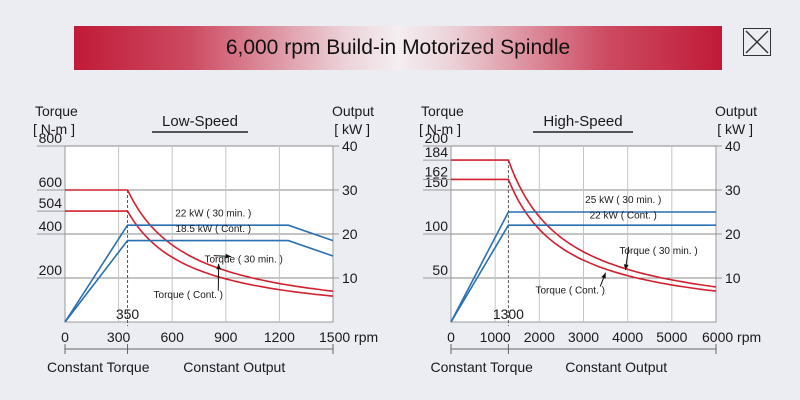 The height and width of the screenshot is (400, 800). What do you see at coordinates (437, 182) in the screenshot?
I see `y-left-tick-label: 150` at bounding box center [437, 182].